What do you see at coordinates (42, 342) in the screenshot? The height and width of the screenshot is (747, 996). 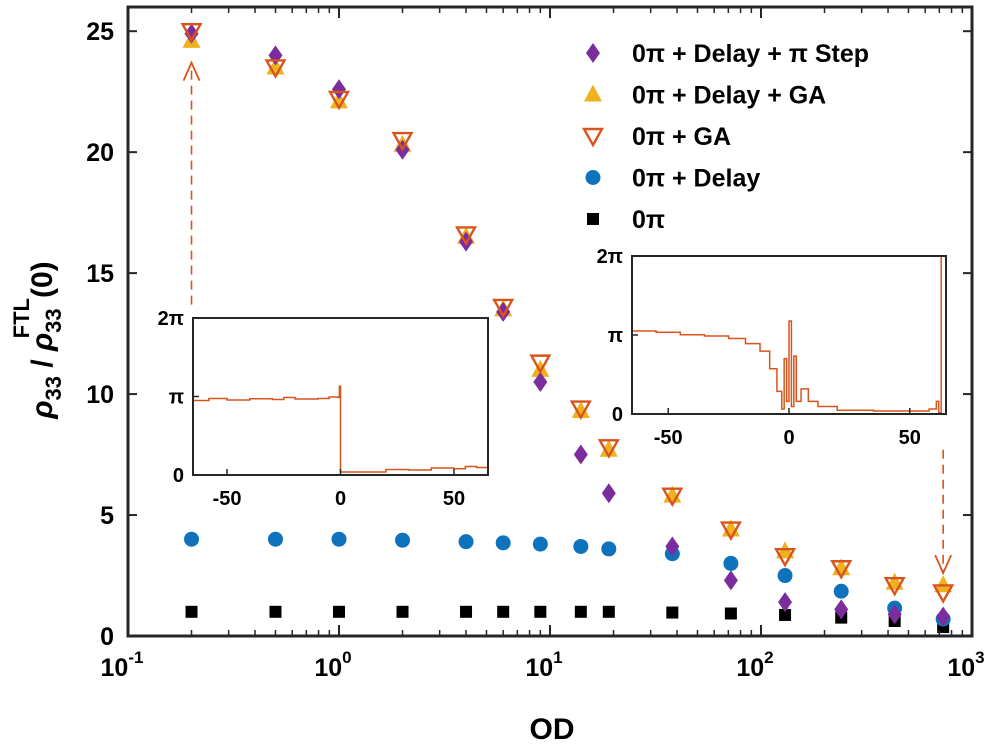 I see `y-title-rho2: ρ` at bounding box center [42, 342].